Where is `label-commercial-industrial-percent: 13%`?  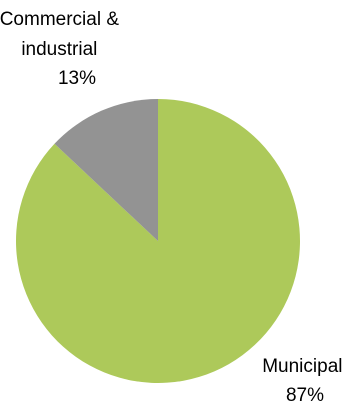
label-commercial-industrial-percent: 13% is located at coordinates (77, 78).